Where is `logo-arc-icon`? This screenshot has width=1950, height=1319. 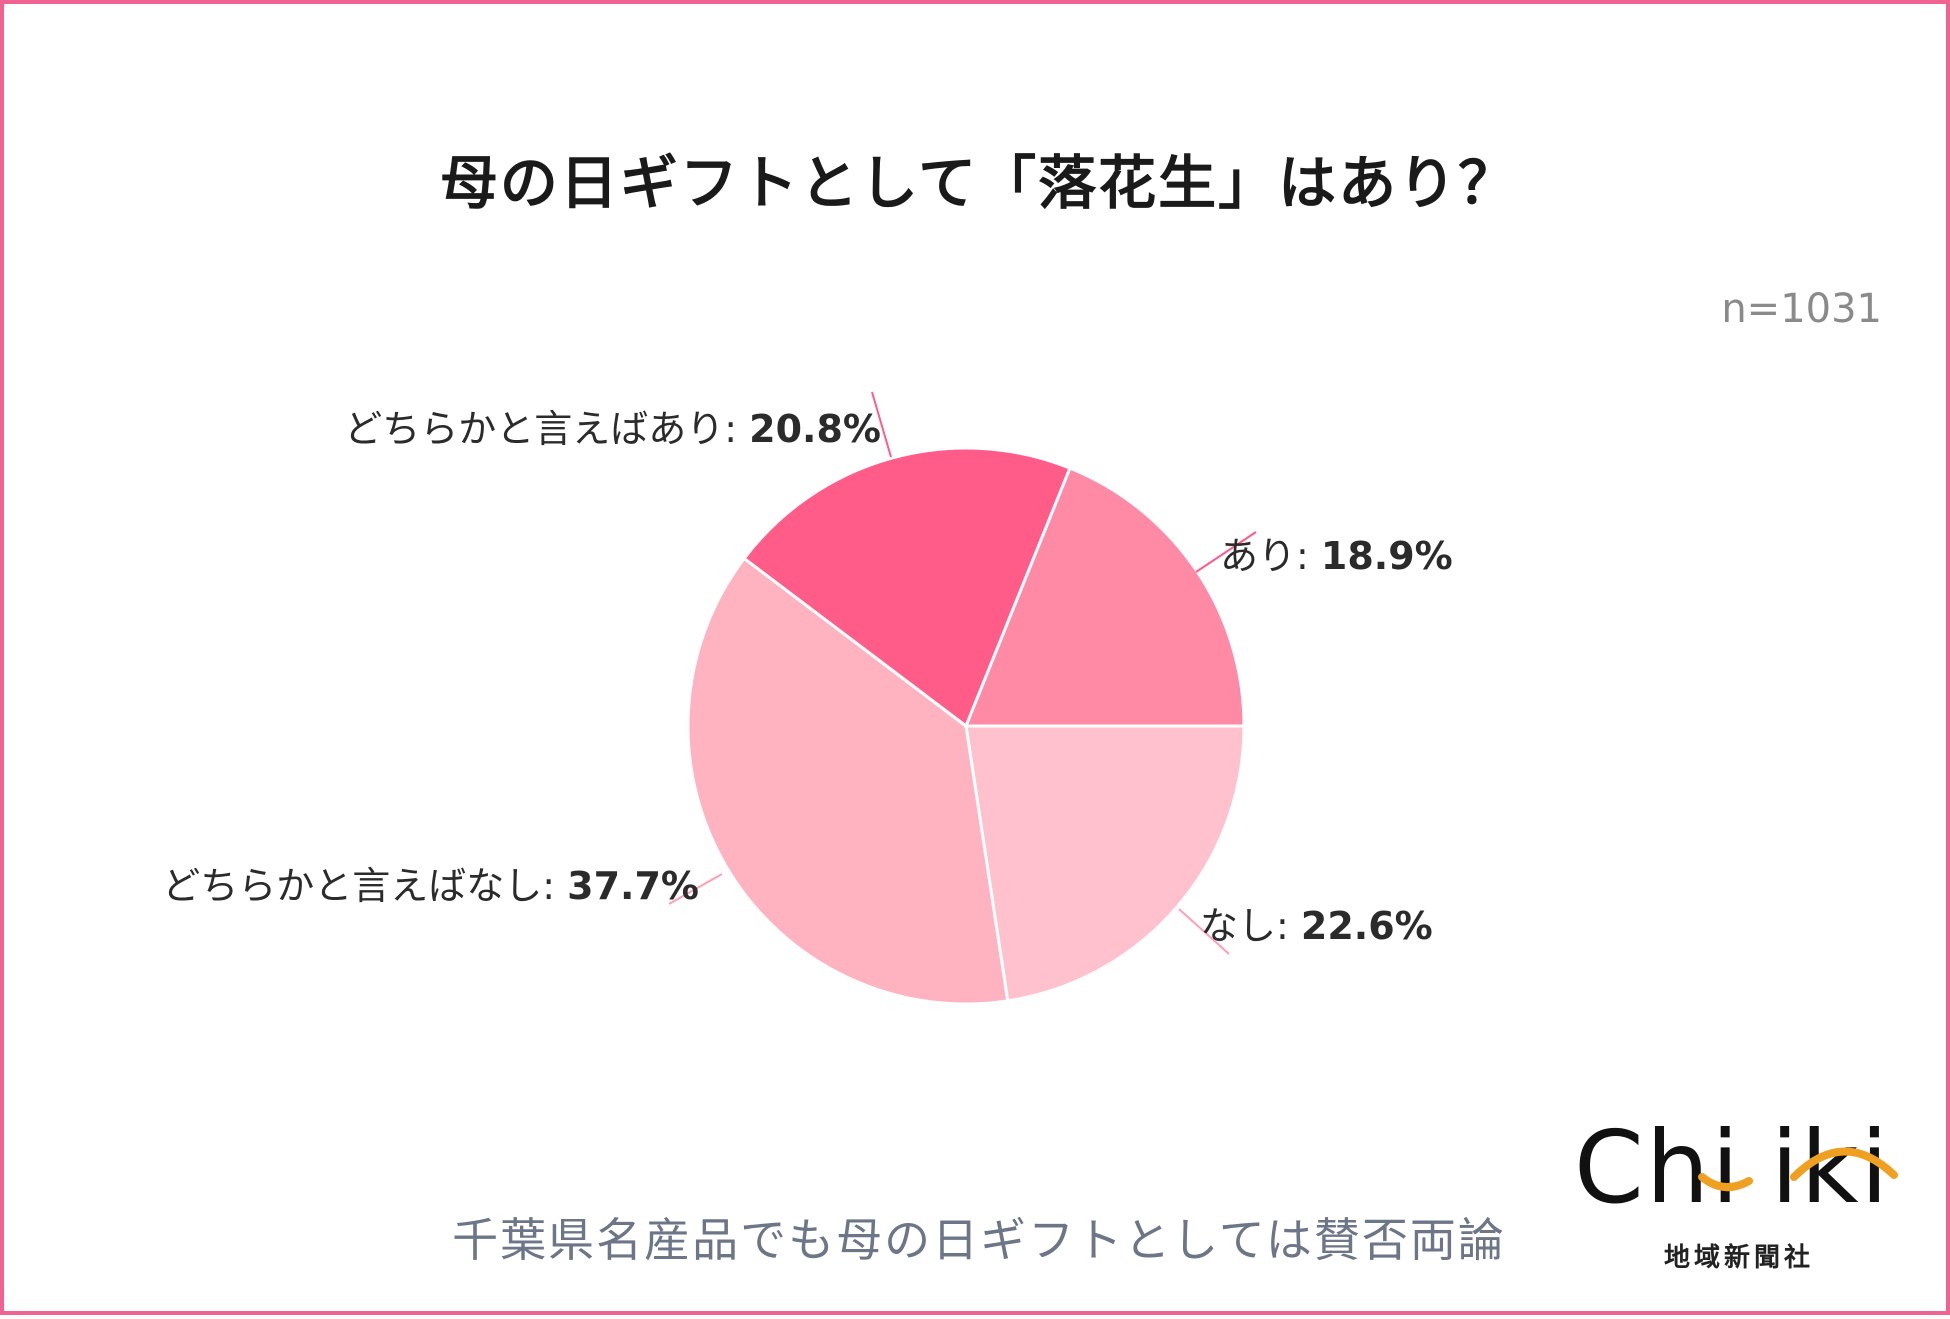 logo-arc-icon is located at coordinates (1798, 1169).